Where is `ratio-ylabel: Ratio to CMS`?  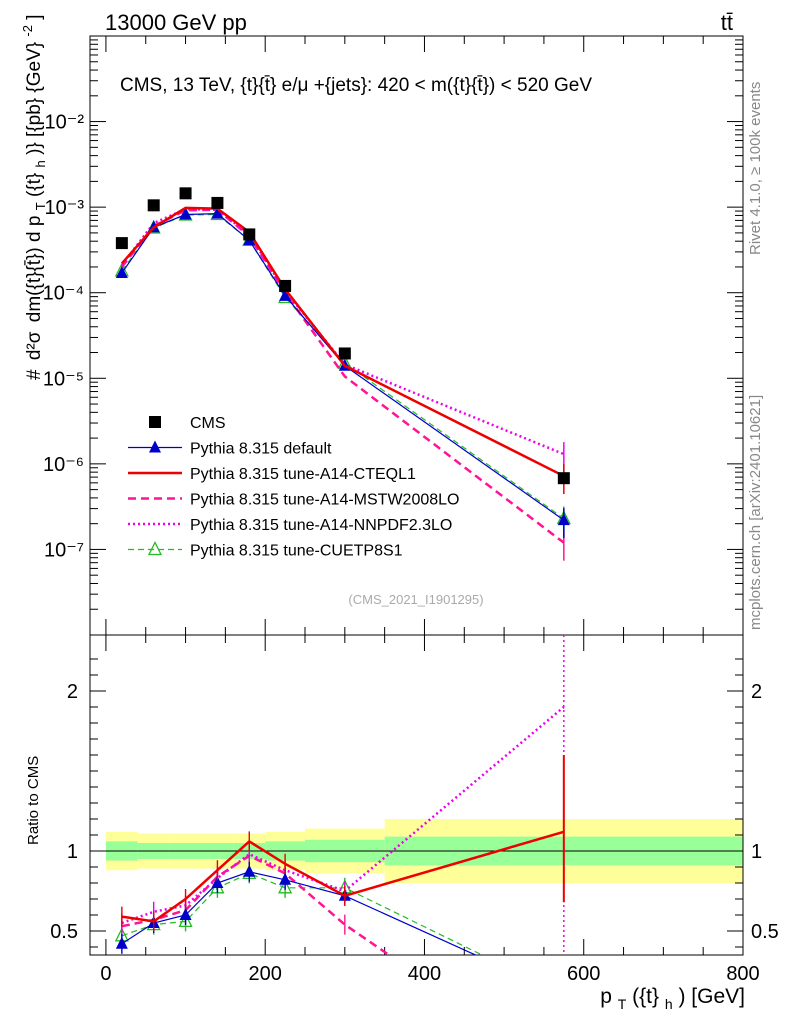 ratio-ylabel: Ratio to CMS is located at coordinates (33, 800).